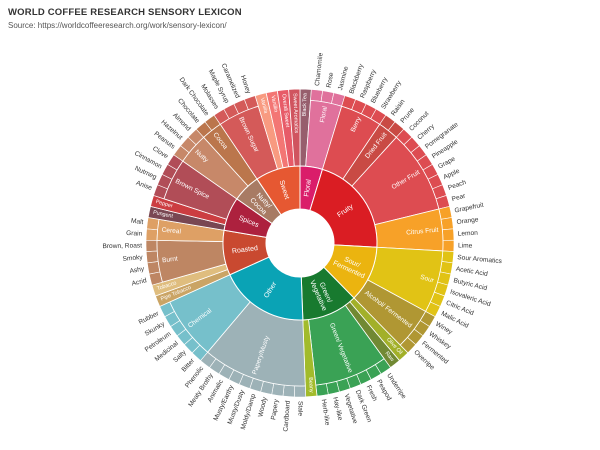  Describe the element at coordinates (171, 231) in the screenshot. I see `subcategory-label-cereal: Cereal` at that location.